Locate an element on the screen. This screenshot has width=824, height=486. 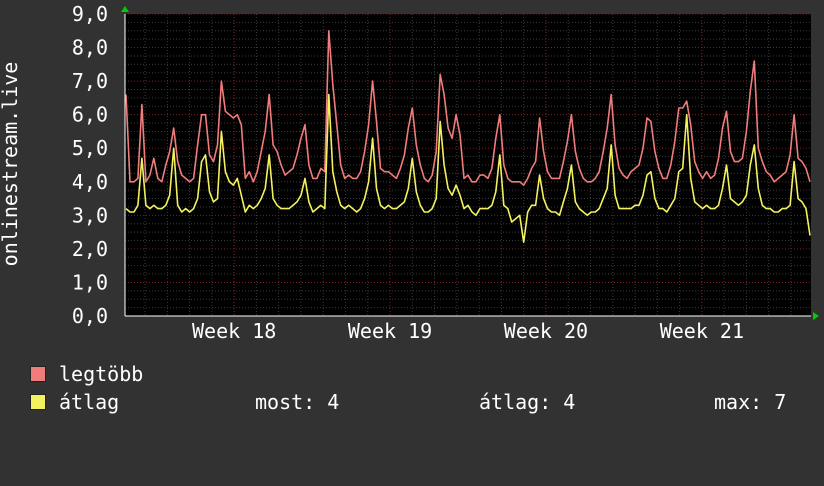
y-tick-label: 6,0 is located at coordinates (90, 115).